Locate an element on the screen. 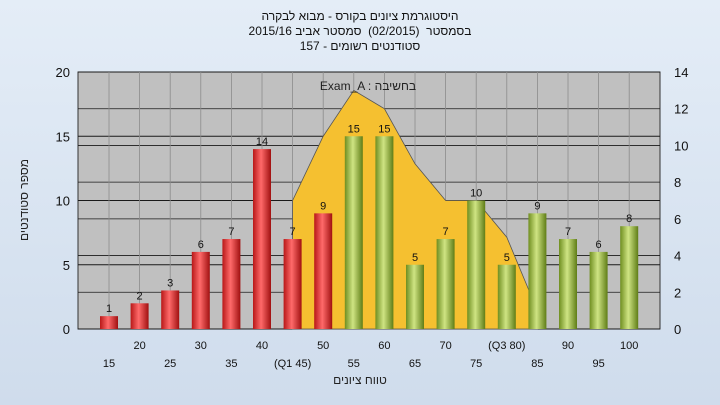 The image size is (720, 405). x-tick-label: 50 is located at coordinates (323, 346).